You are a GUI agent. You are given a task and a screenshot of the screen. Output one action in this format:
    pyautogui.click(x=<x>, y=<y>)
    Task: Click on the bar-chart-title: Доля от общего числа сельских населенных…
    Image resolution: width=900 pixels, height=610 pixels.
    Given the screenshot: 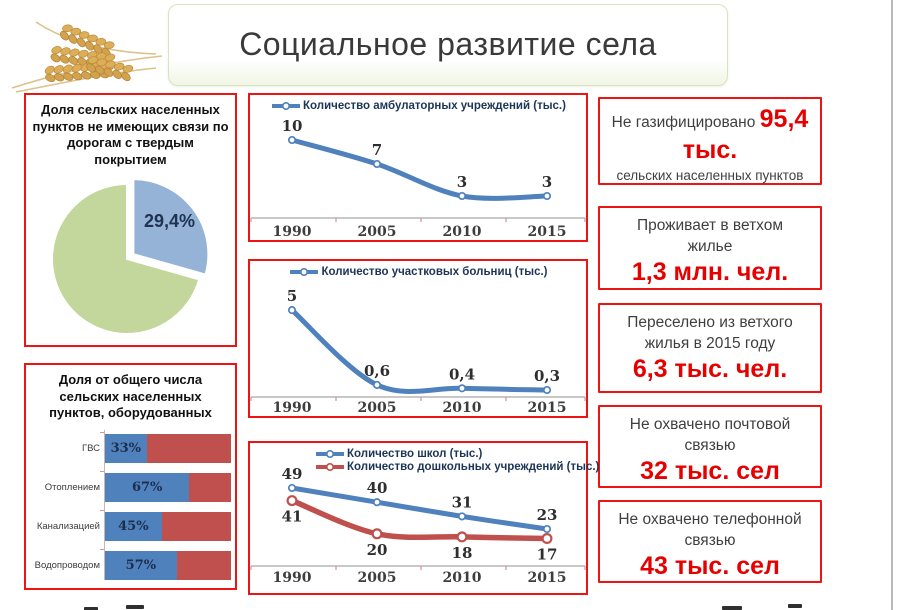 What is the action you would take?
    pyautogui.click(x=130, y=396)
    